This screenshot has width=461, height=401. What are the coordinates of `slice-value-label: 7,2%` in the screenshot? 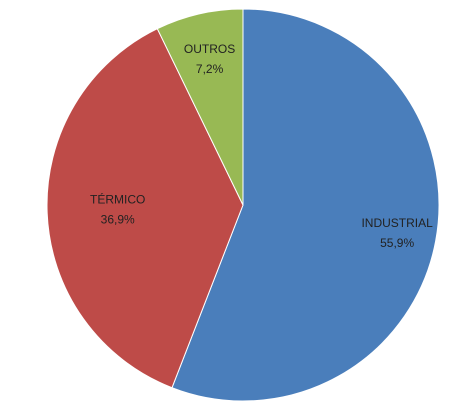 It's located at (210, 69).